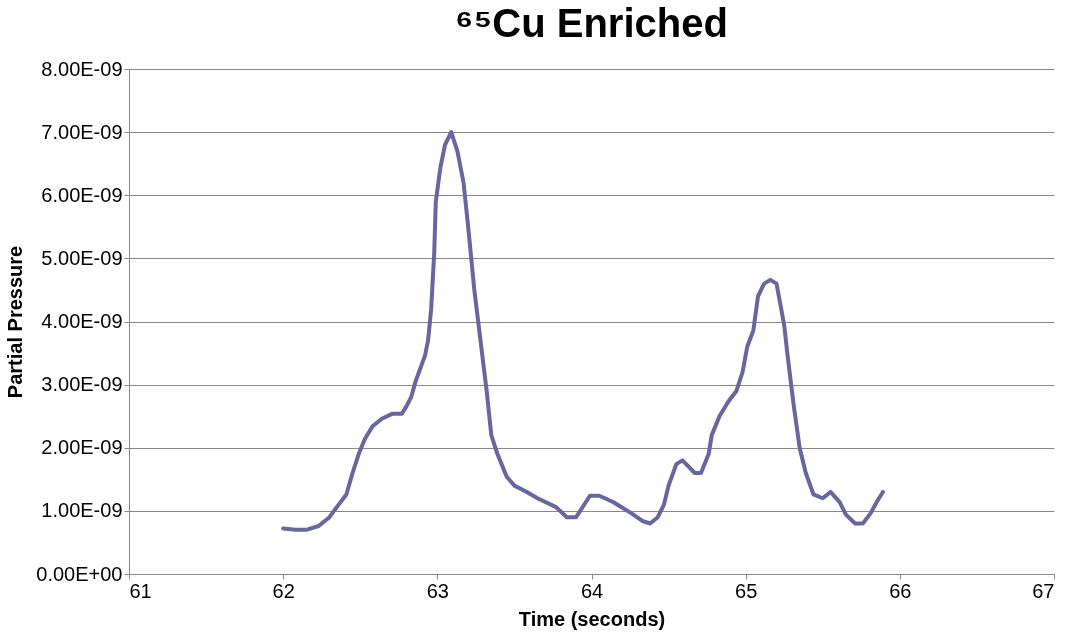 The height and width of the screenshot is (642, 1068). Describe the element at coordinates (437, 590) in the screenshot. I see `x-tick-label: 63` at that location.